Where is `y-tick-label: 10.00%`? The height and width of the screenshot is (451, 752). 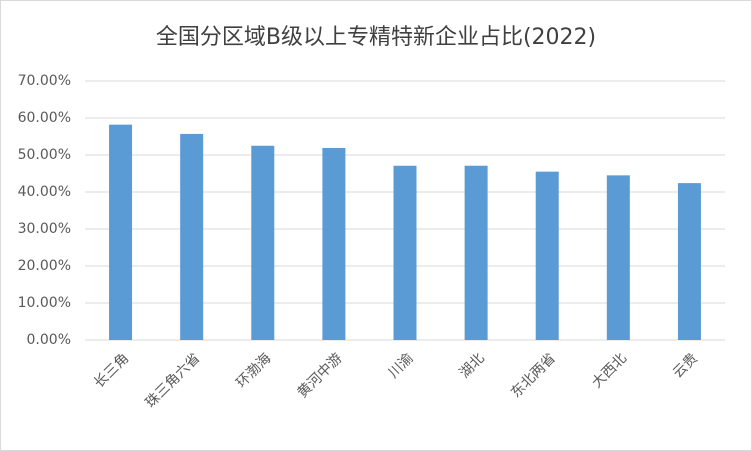
y-tick-label: 10.00% is located at coordinates (44, 303).